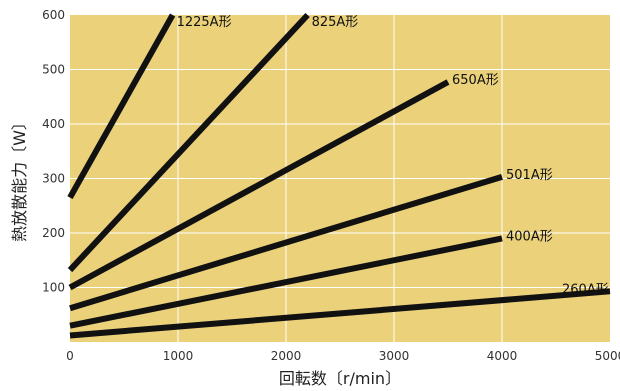 This screenshot has height=391, width=620. What do you see at coordinates (53, 70) in the screenshot?
I see `y-tick-label: 500` at bounding box center [53, 70].